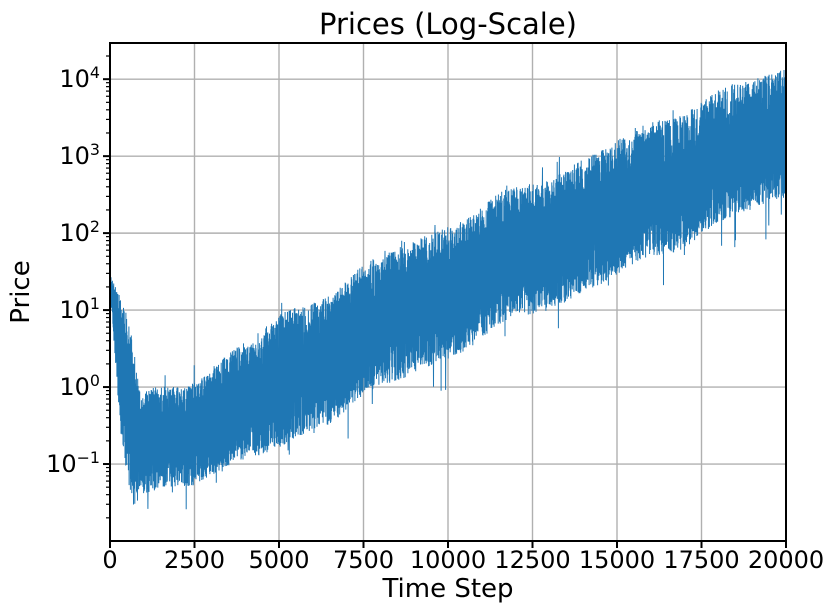 The width and height of the screenshot is (830, 613). I want to click on x-tick-label: 0, so click(110, 560).